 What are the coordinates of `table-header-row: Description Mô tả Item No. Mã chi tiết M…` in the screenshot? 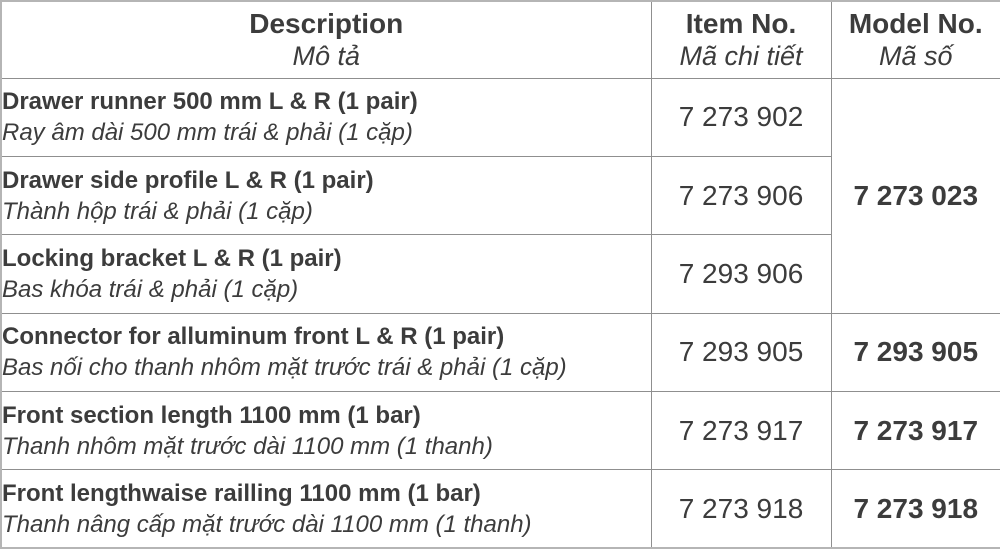 It's located at (500, 39).